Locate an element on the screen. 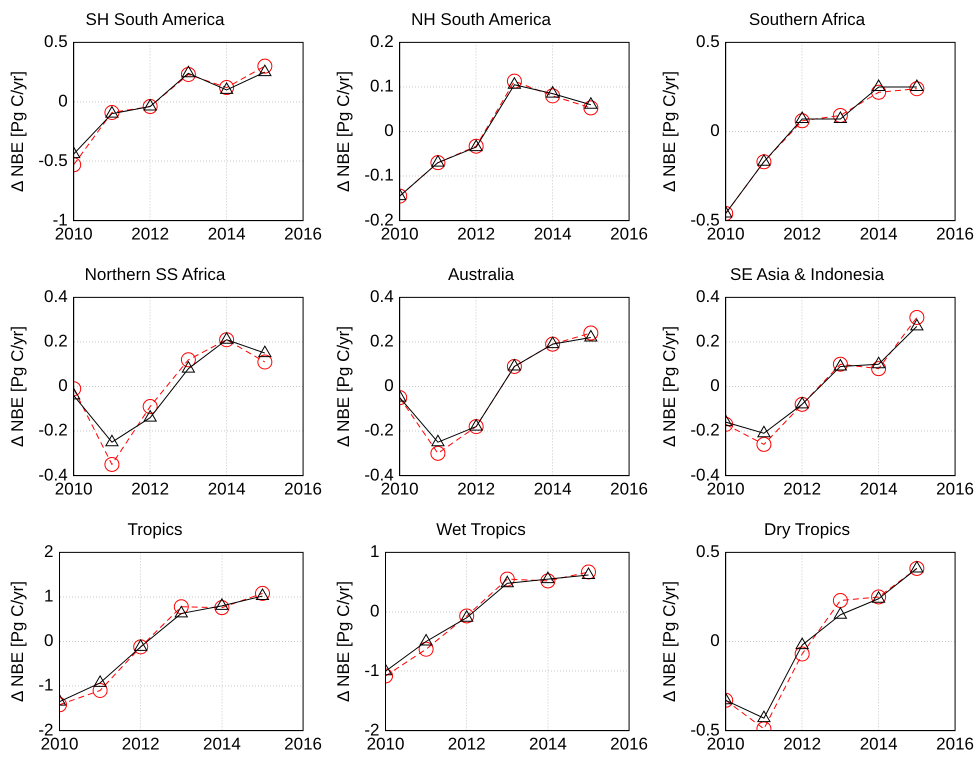 The image size is (979, 766). chart-title: SH South America is located at coordinates (155, 19).